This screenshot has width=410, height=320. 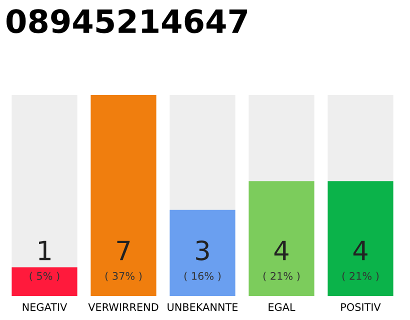 What do you see at coordinates (361, 307) in the screenshot?
I see `x-tick-label: POSITIV` at bounding box center [361, 307].